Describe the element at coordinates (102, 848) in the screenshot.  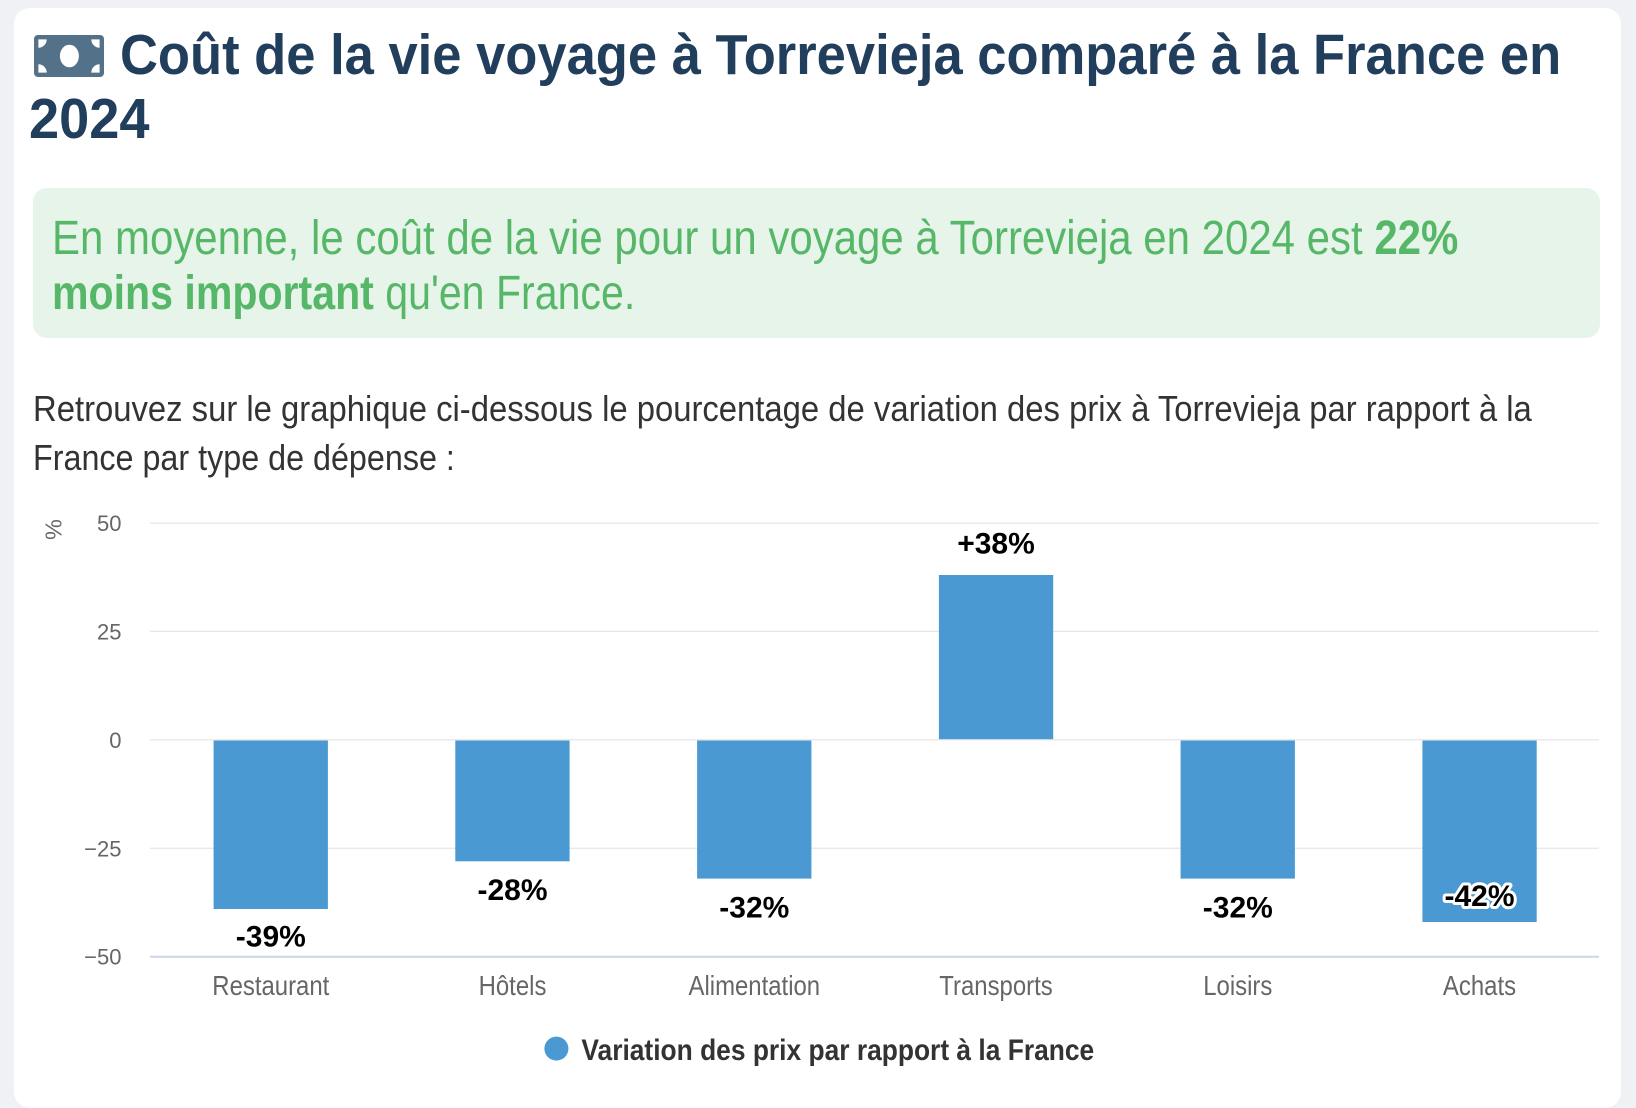
I see `svg-text: −25` at that location.